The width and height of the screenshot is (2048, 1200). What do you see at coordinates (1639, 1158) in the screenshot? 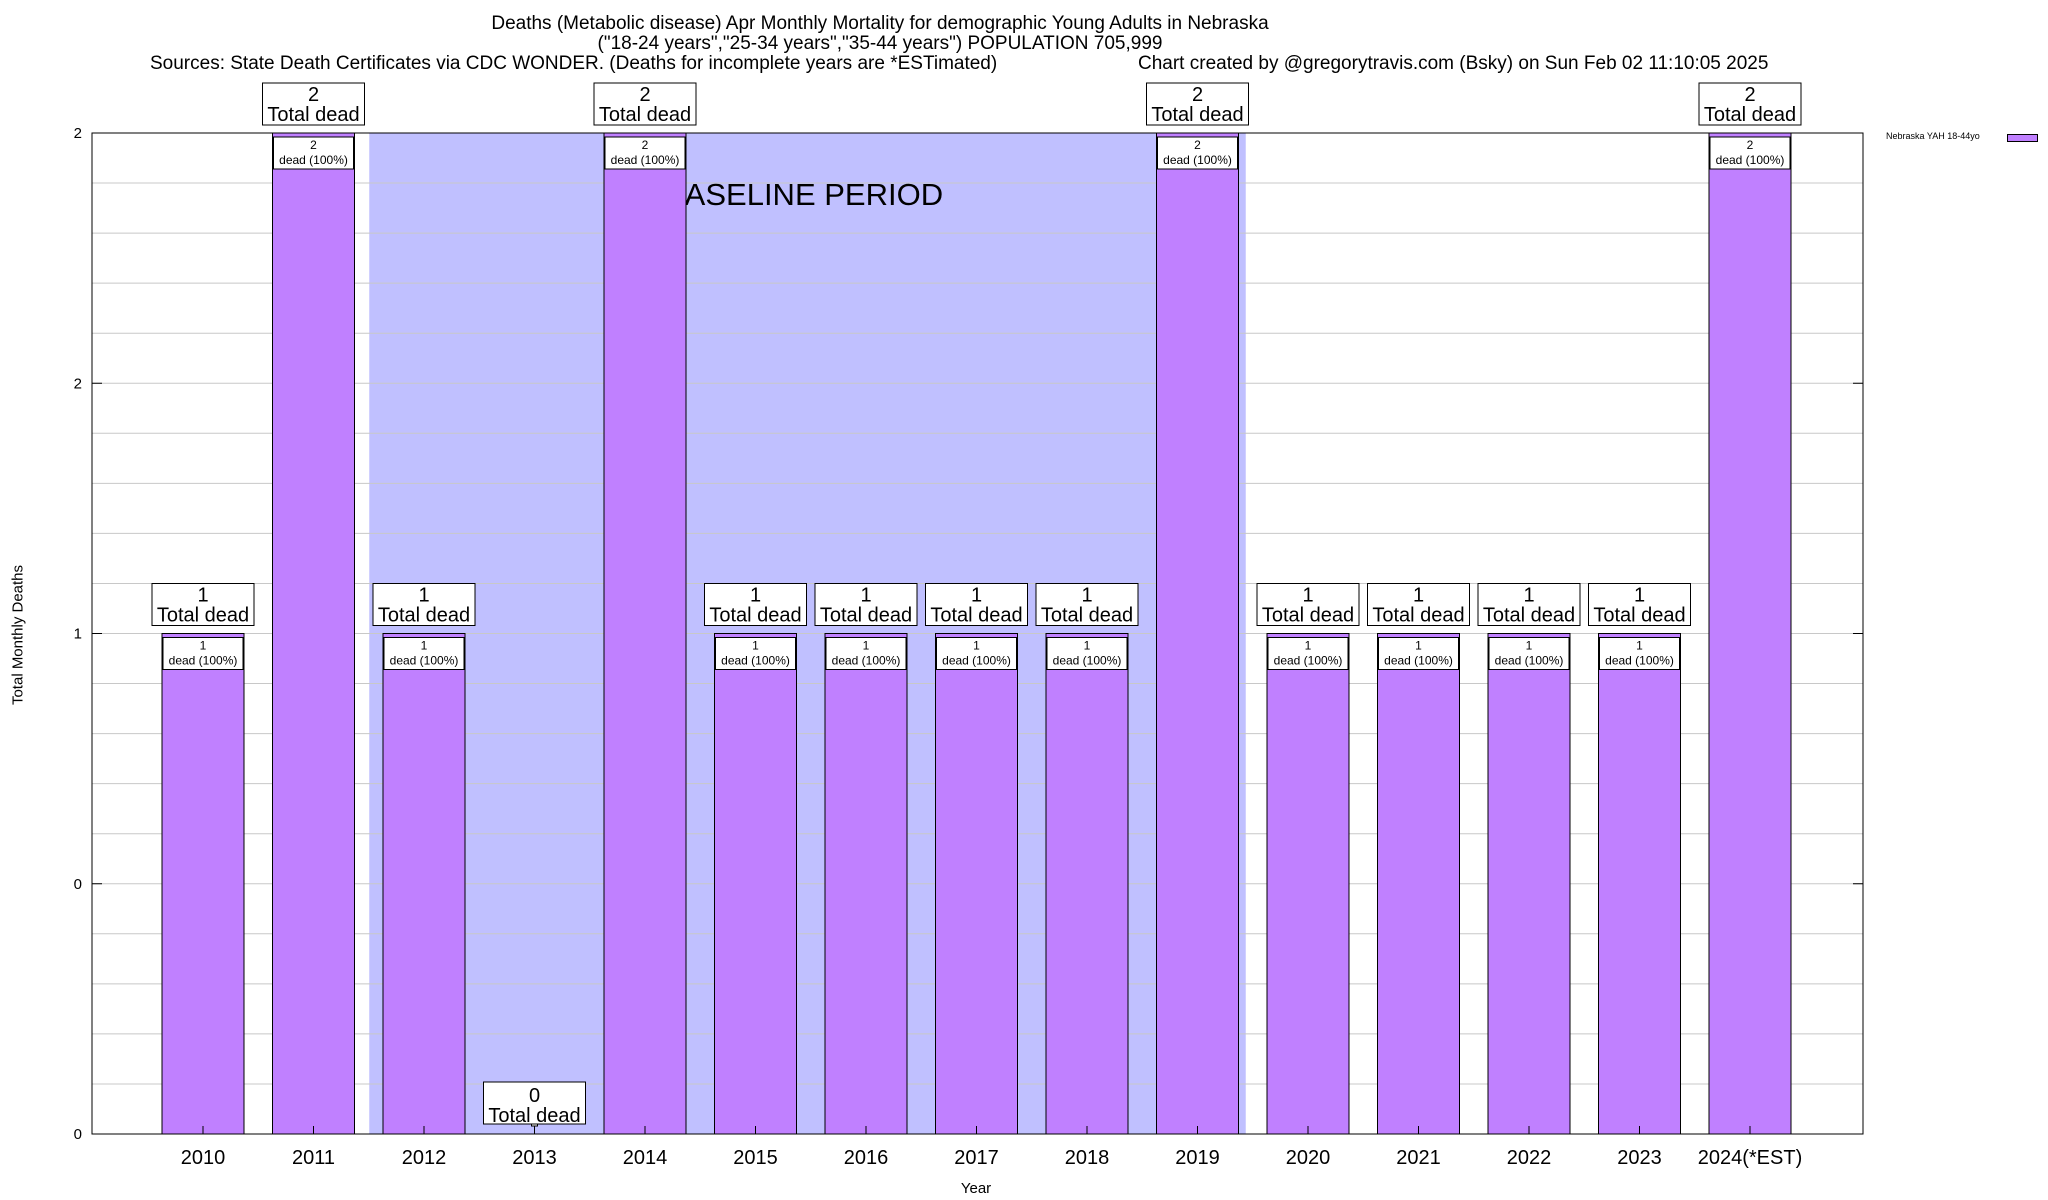
I see `x-tick-label: 2023` at bounding box center [1639, 1158].